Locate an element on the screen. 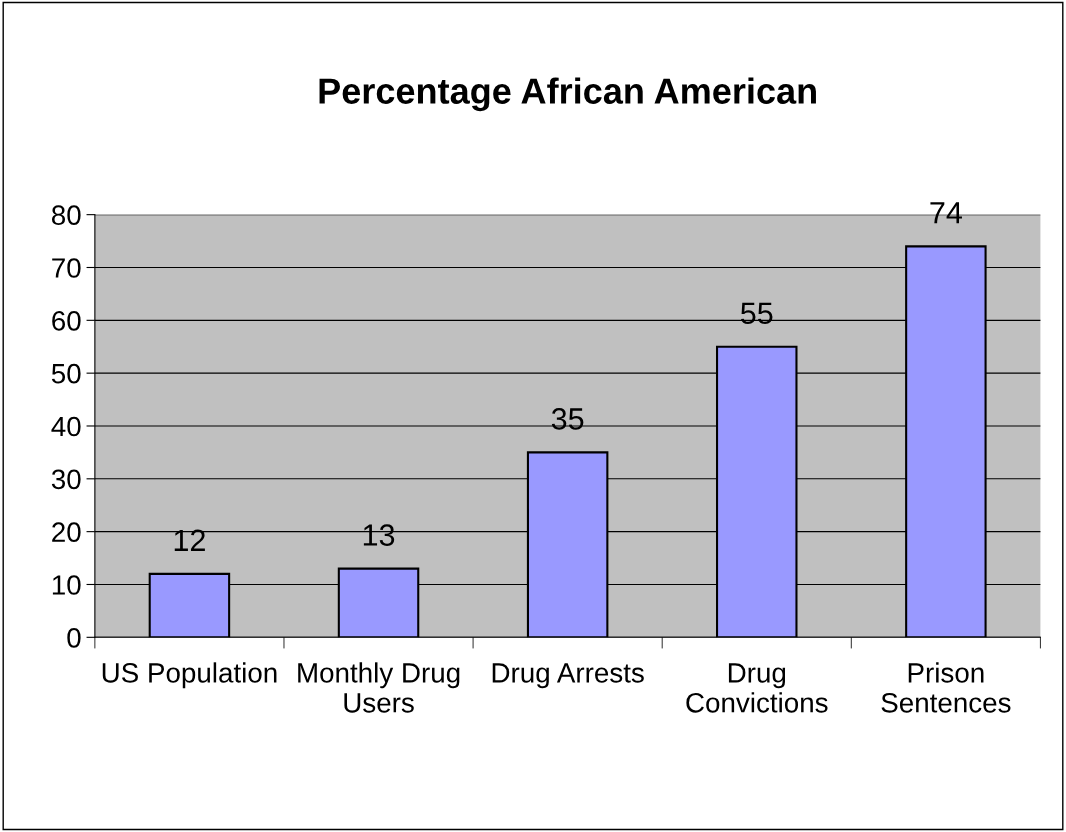 This screenshot has width=1066, height=832. x-tick-label: Prison Sentences is located at coordinates (946, 687).